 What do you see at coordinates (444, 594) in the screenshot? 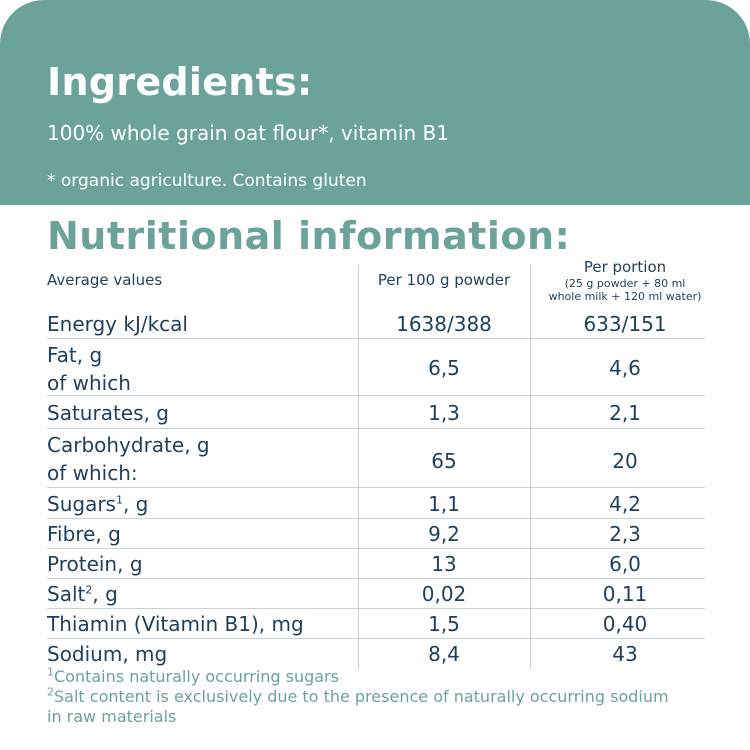
I see `value-per100-salt: 0,02` at bounding box center [444, 594].